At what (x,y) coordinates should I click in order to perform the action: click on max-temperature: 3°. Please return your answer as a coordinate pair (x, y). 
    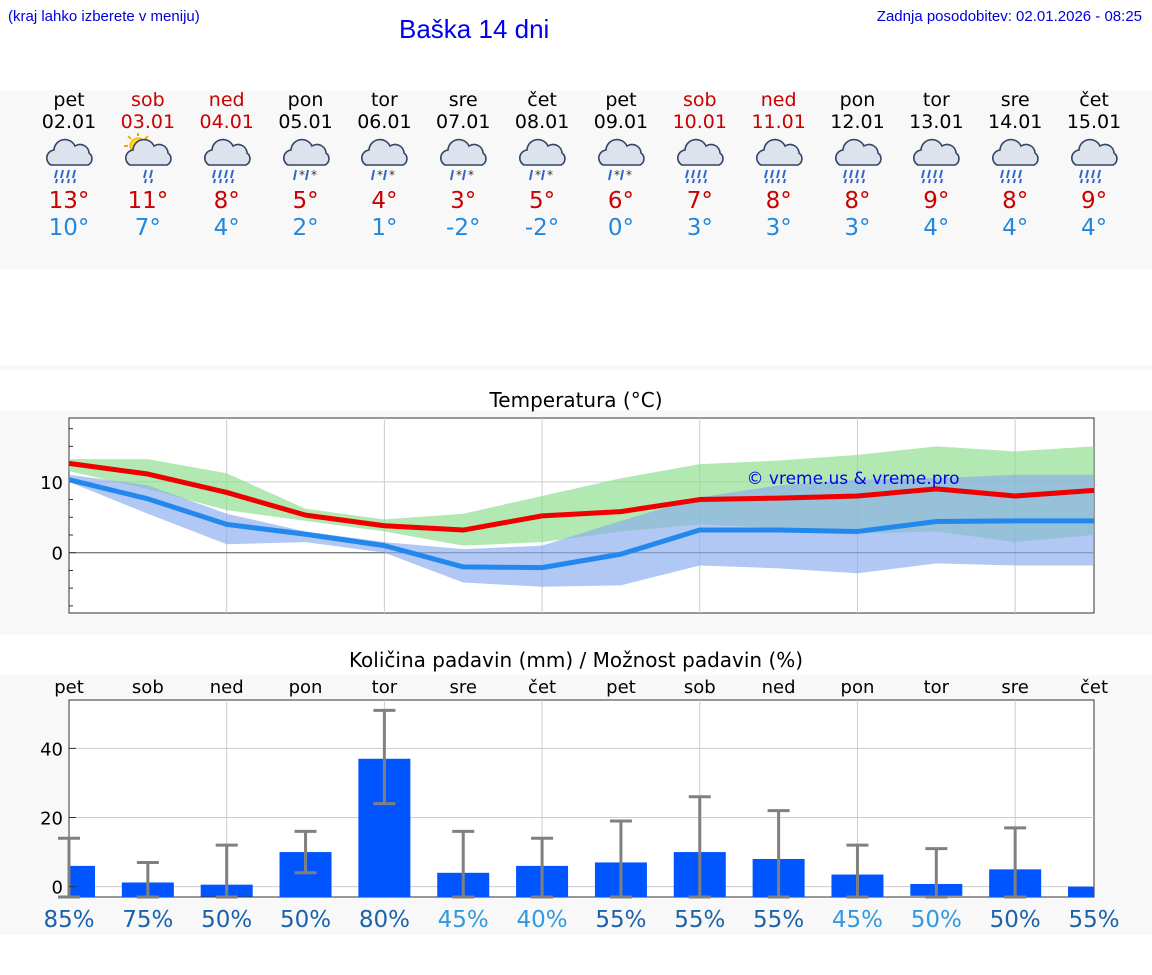
    Looking at the image, I should click on (463, 201).